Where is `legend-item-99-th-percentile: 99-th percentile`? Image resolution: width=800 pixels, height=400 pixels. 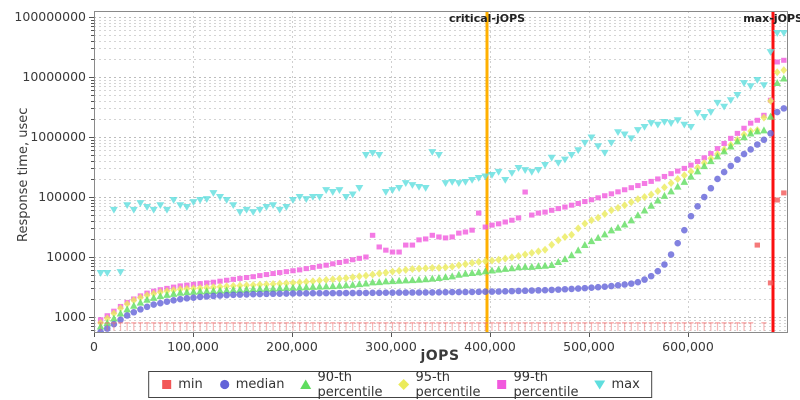
legend-item-99-th-percentile: 99-th percentile is located at coordinates (536, 385).